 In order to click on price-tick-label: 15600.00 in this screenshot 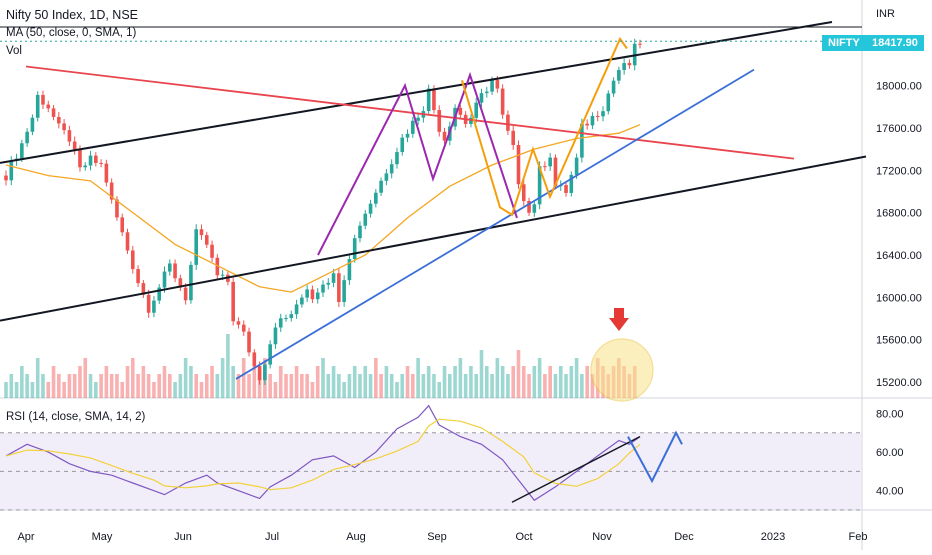, I will do `click(899, 341)`.